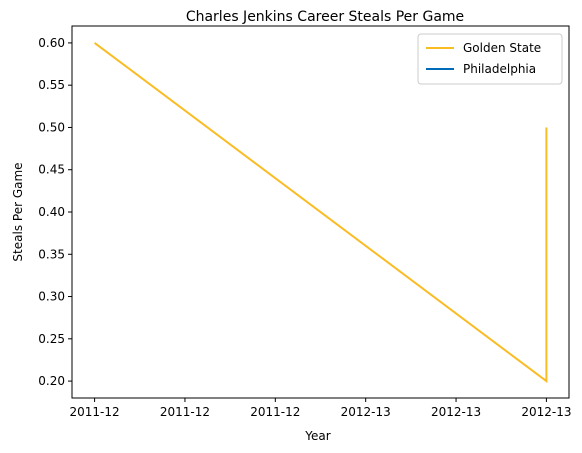 This screenshot has width=582, height=453. What do you see at coordinates (502, 48) in the screenshot?
I see `legend-label: Golden State` at bounding box center [502, 48].